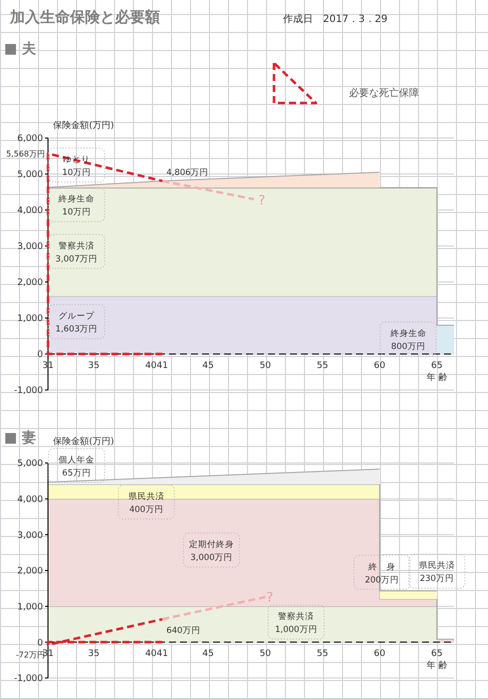  What do you see at coordinates (76, 252) in the screenshot?
I see `annotation: 警察共済 3,007万円` at bounding box center [76, 252].